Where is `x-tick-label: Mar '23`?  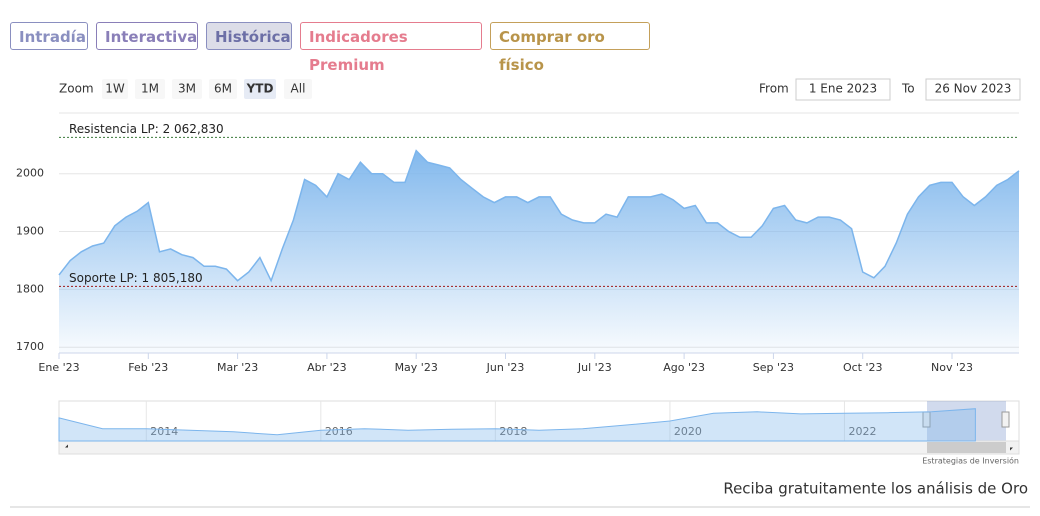
x-tick-label: Mar '23 is located at coordinates (237, 367).